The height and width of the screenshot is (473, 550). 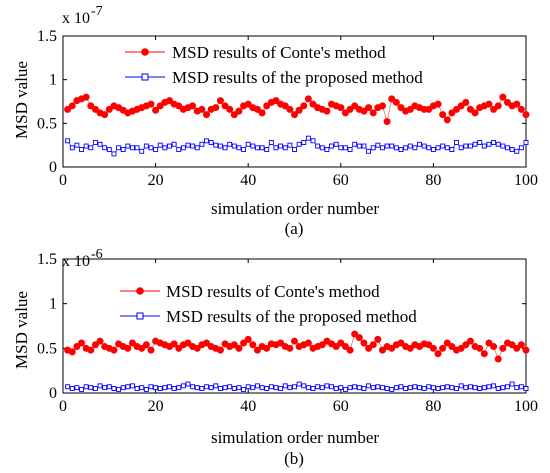 What do you see at coordinates (97, 254) in the screenshot?
I see `scale-factor-exponent: -6` at bounding box center [97, 254].